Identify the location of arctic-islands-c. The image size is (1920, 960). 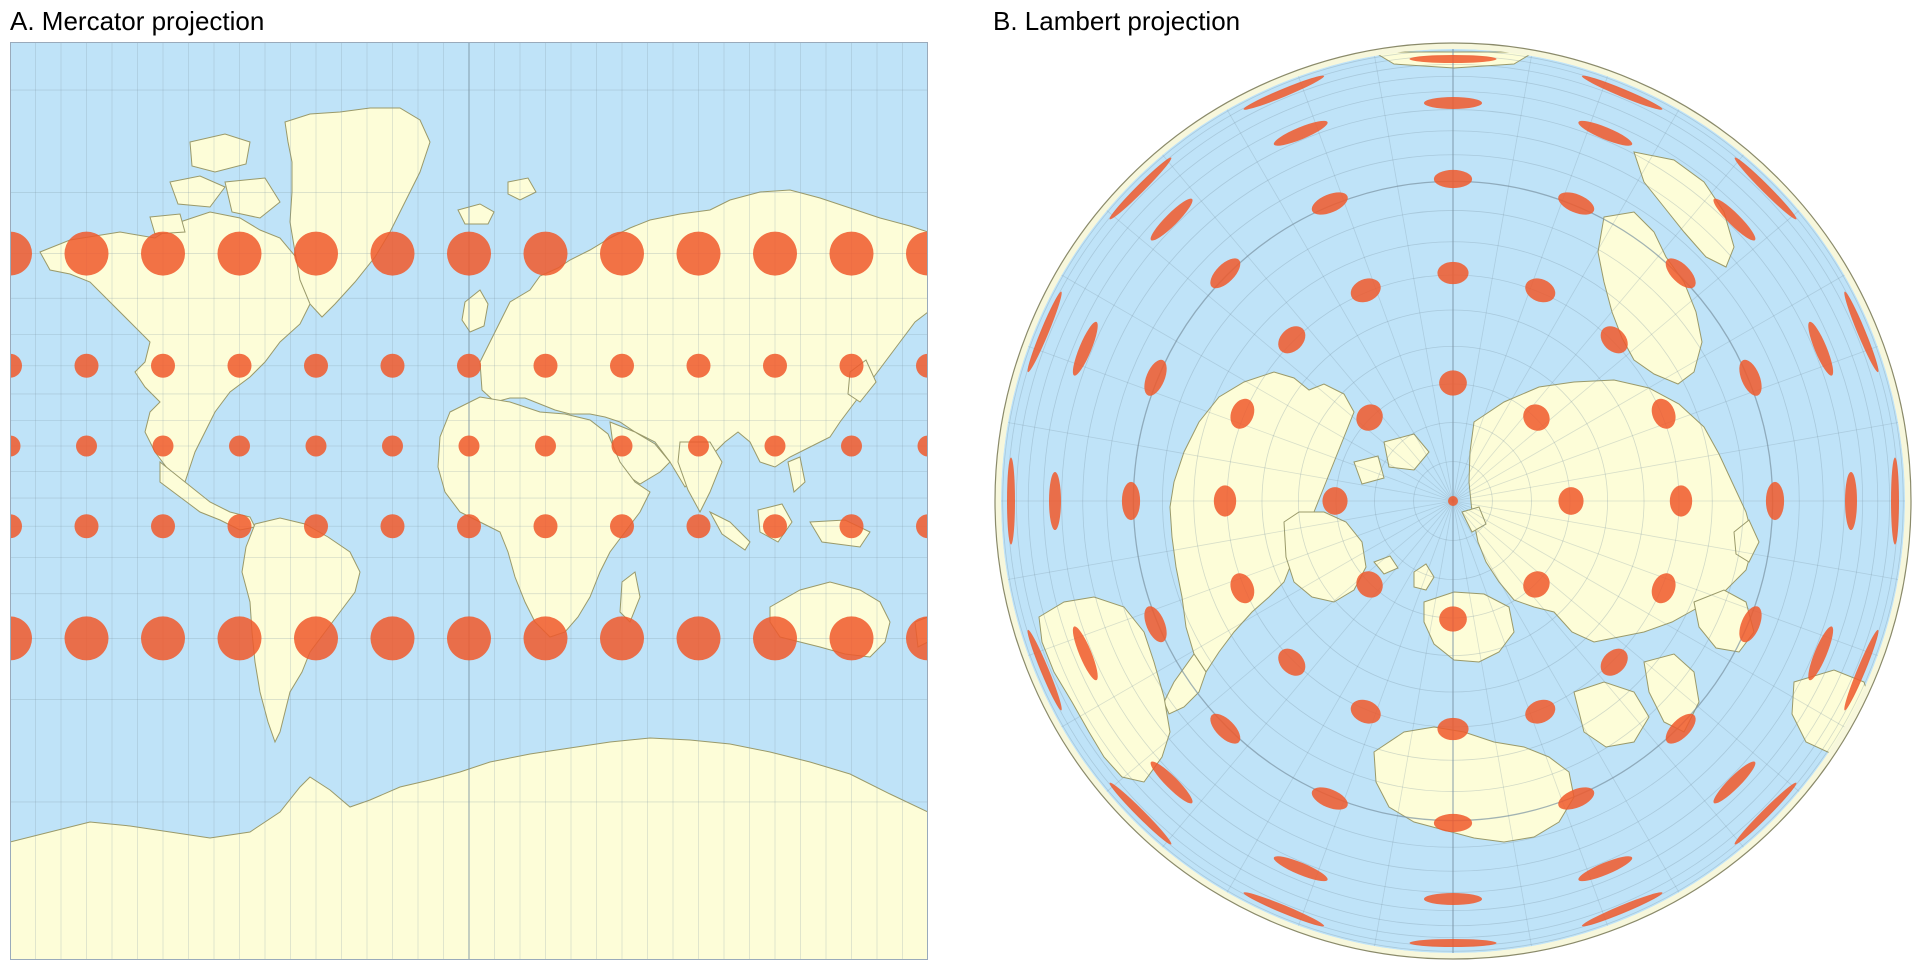
(252, 198).